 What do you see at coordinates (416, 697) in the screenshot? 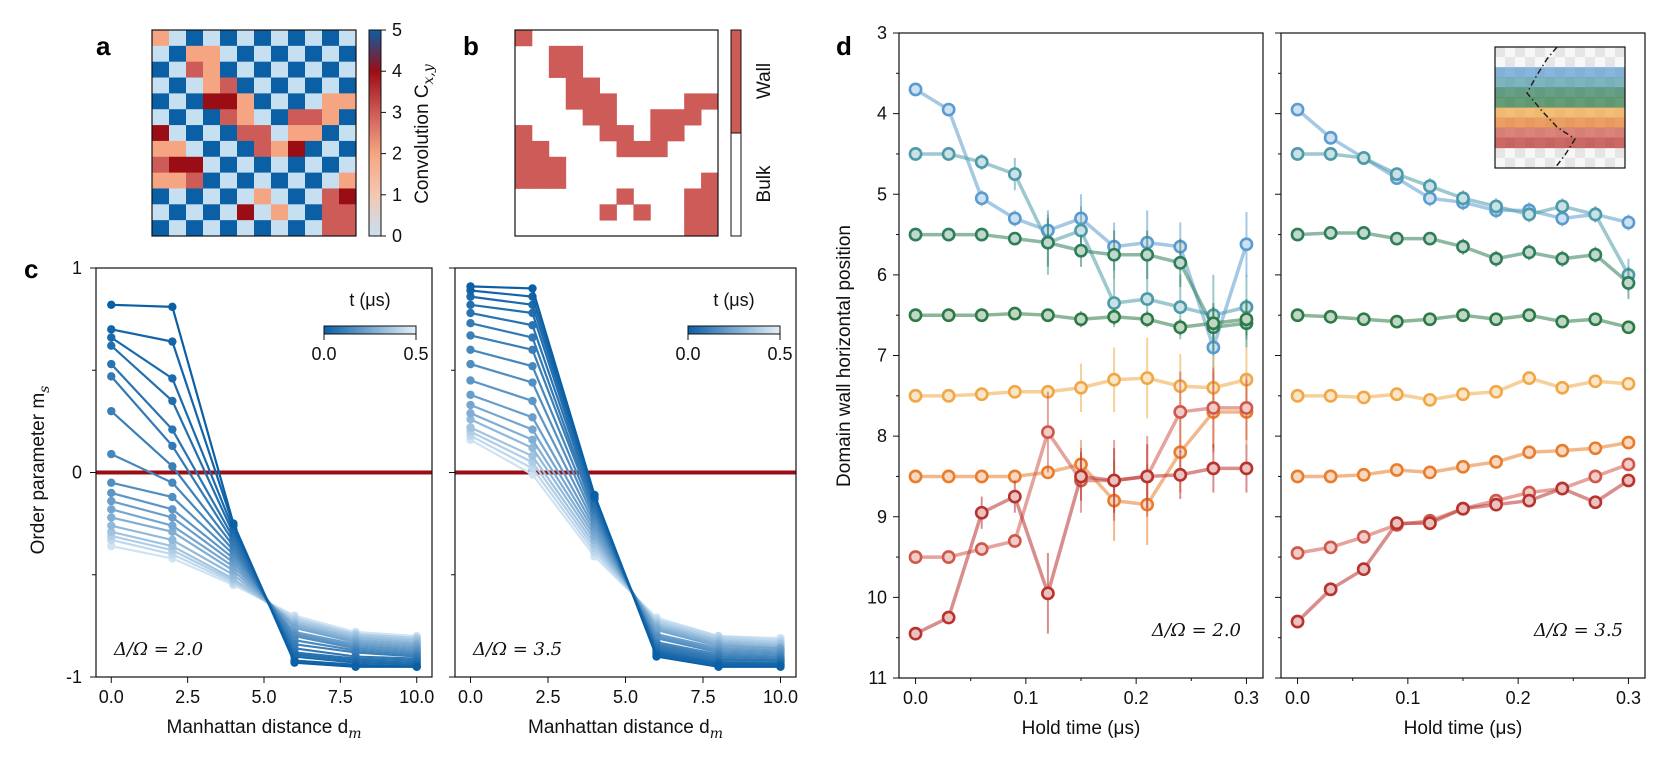
I see `x-tick-label: 10.0` at bounding box center [416, 697].